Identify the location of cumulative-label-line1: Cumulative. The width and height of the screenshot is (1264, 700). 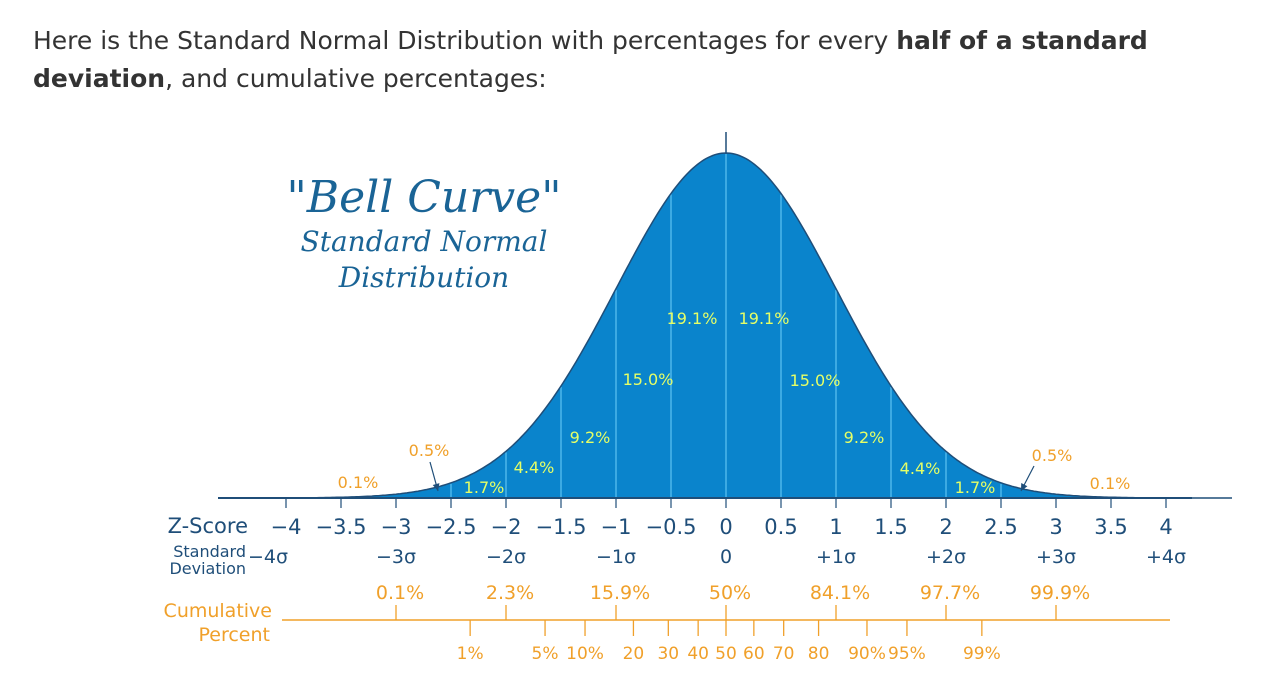
(218, 611).